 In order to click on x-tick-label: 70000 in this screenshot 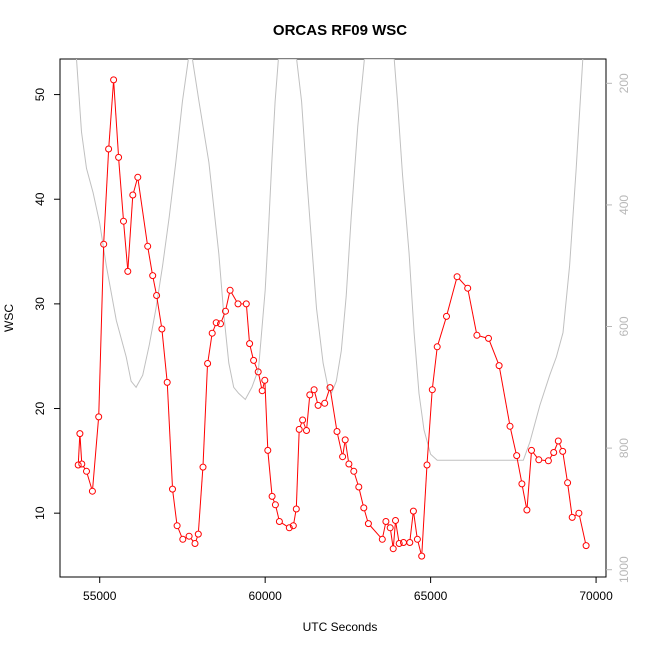, I will do `click(596, 596)`.